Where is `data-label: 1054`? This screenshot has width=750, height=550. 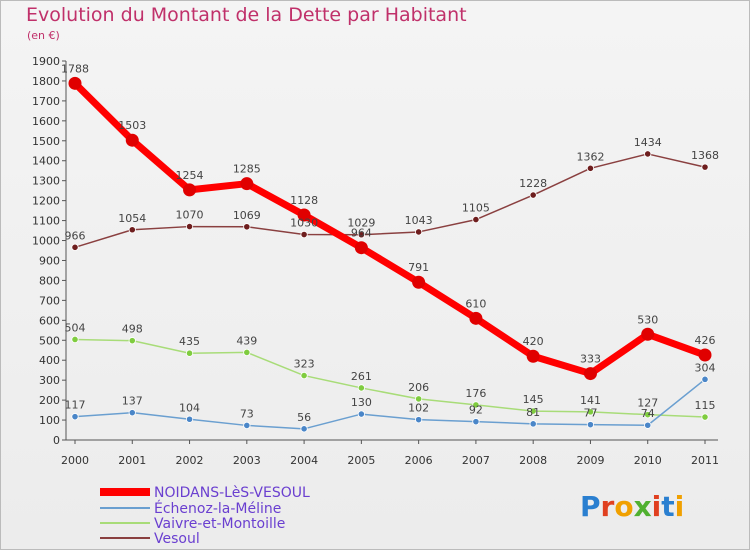 data-label: 1054 is located at coordinates (132, 218).